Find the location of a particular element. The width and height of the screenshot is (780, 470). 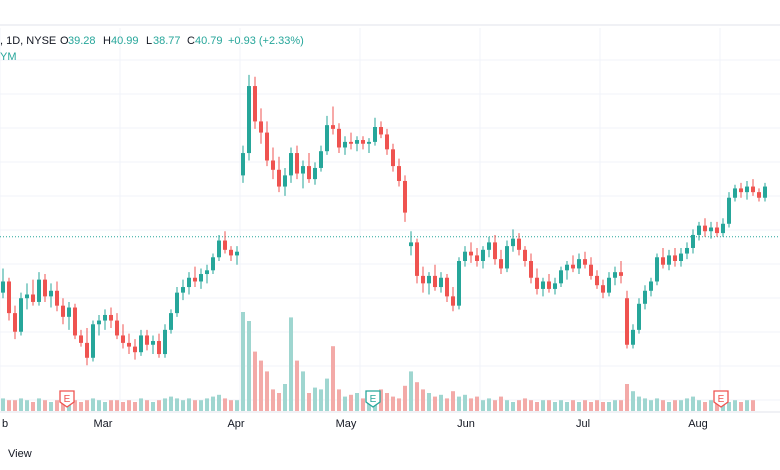

time-axis: b Mar Apr May Jun Jul Aug is located at coordinates (355, 424).